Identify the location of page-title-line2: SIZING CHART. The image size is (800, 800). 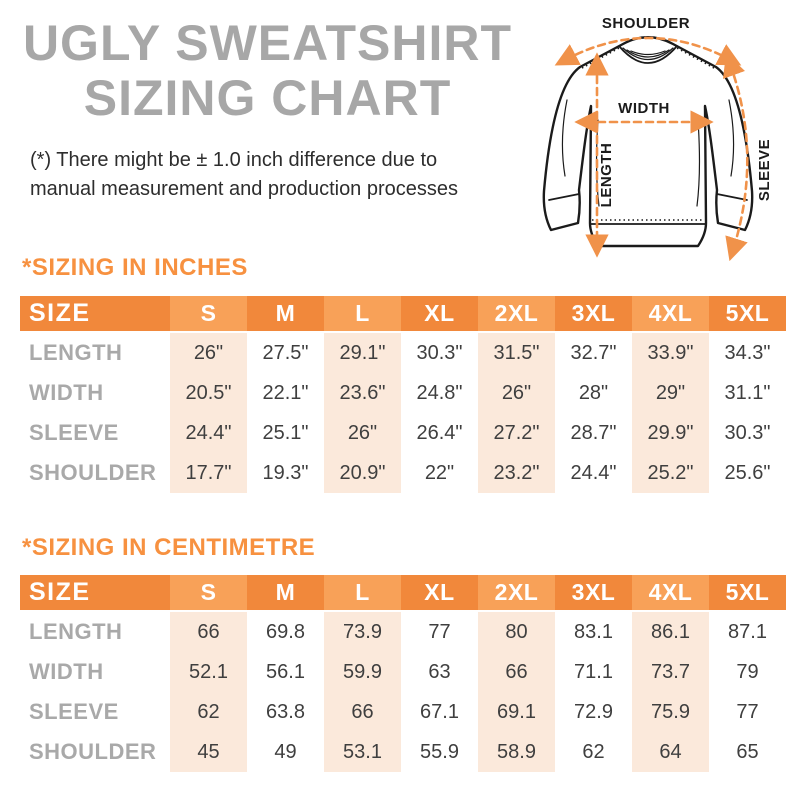
(267, 98).